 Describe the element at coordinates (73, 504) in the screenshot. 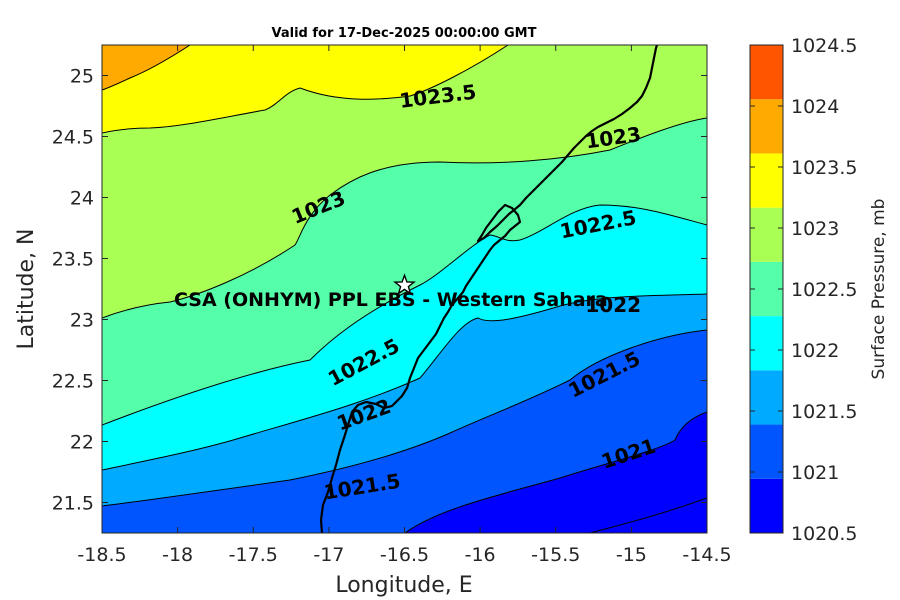

I see `y-tick-label: 21.5` at that location.